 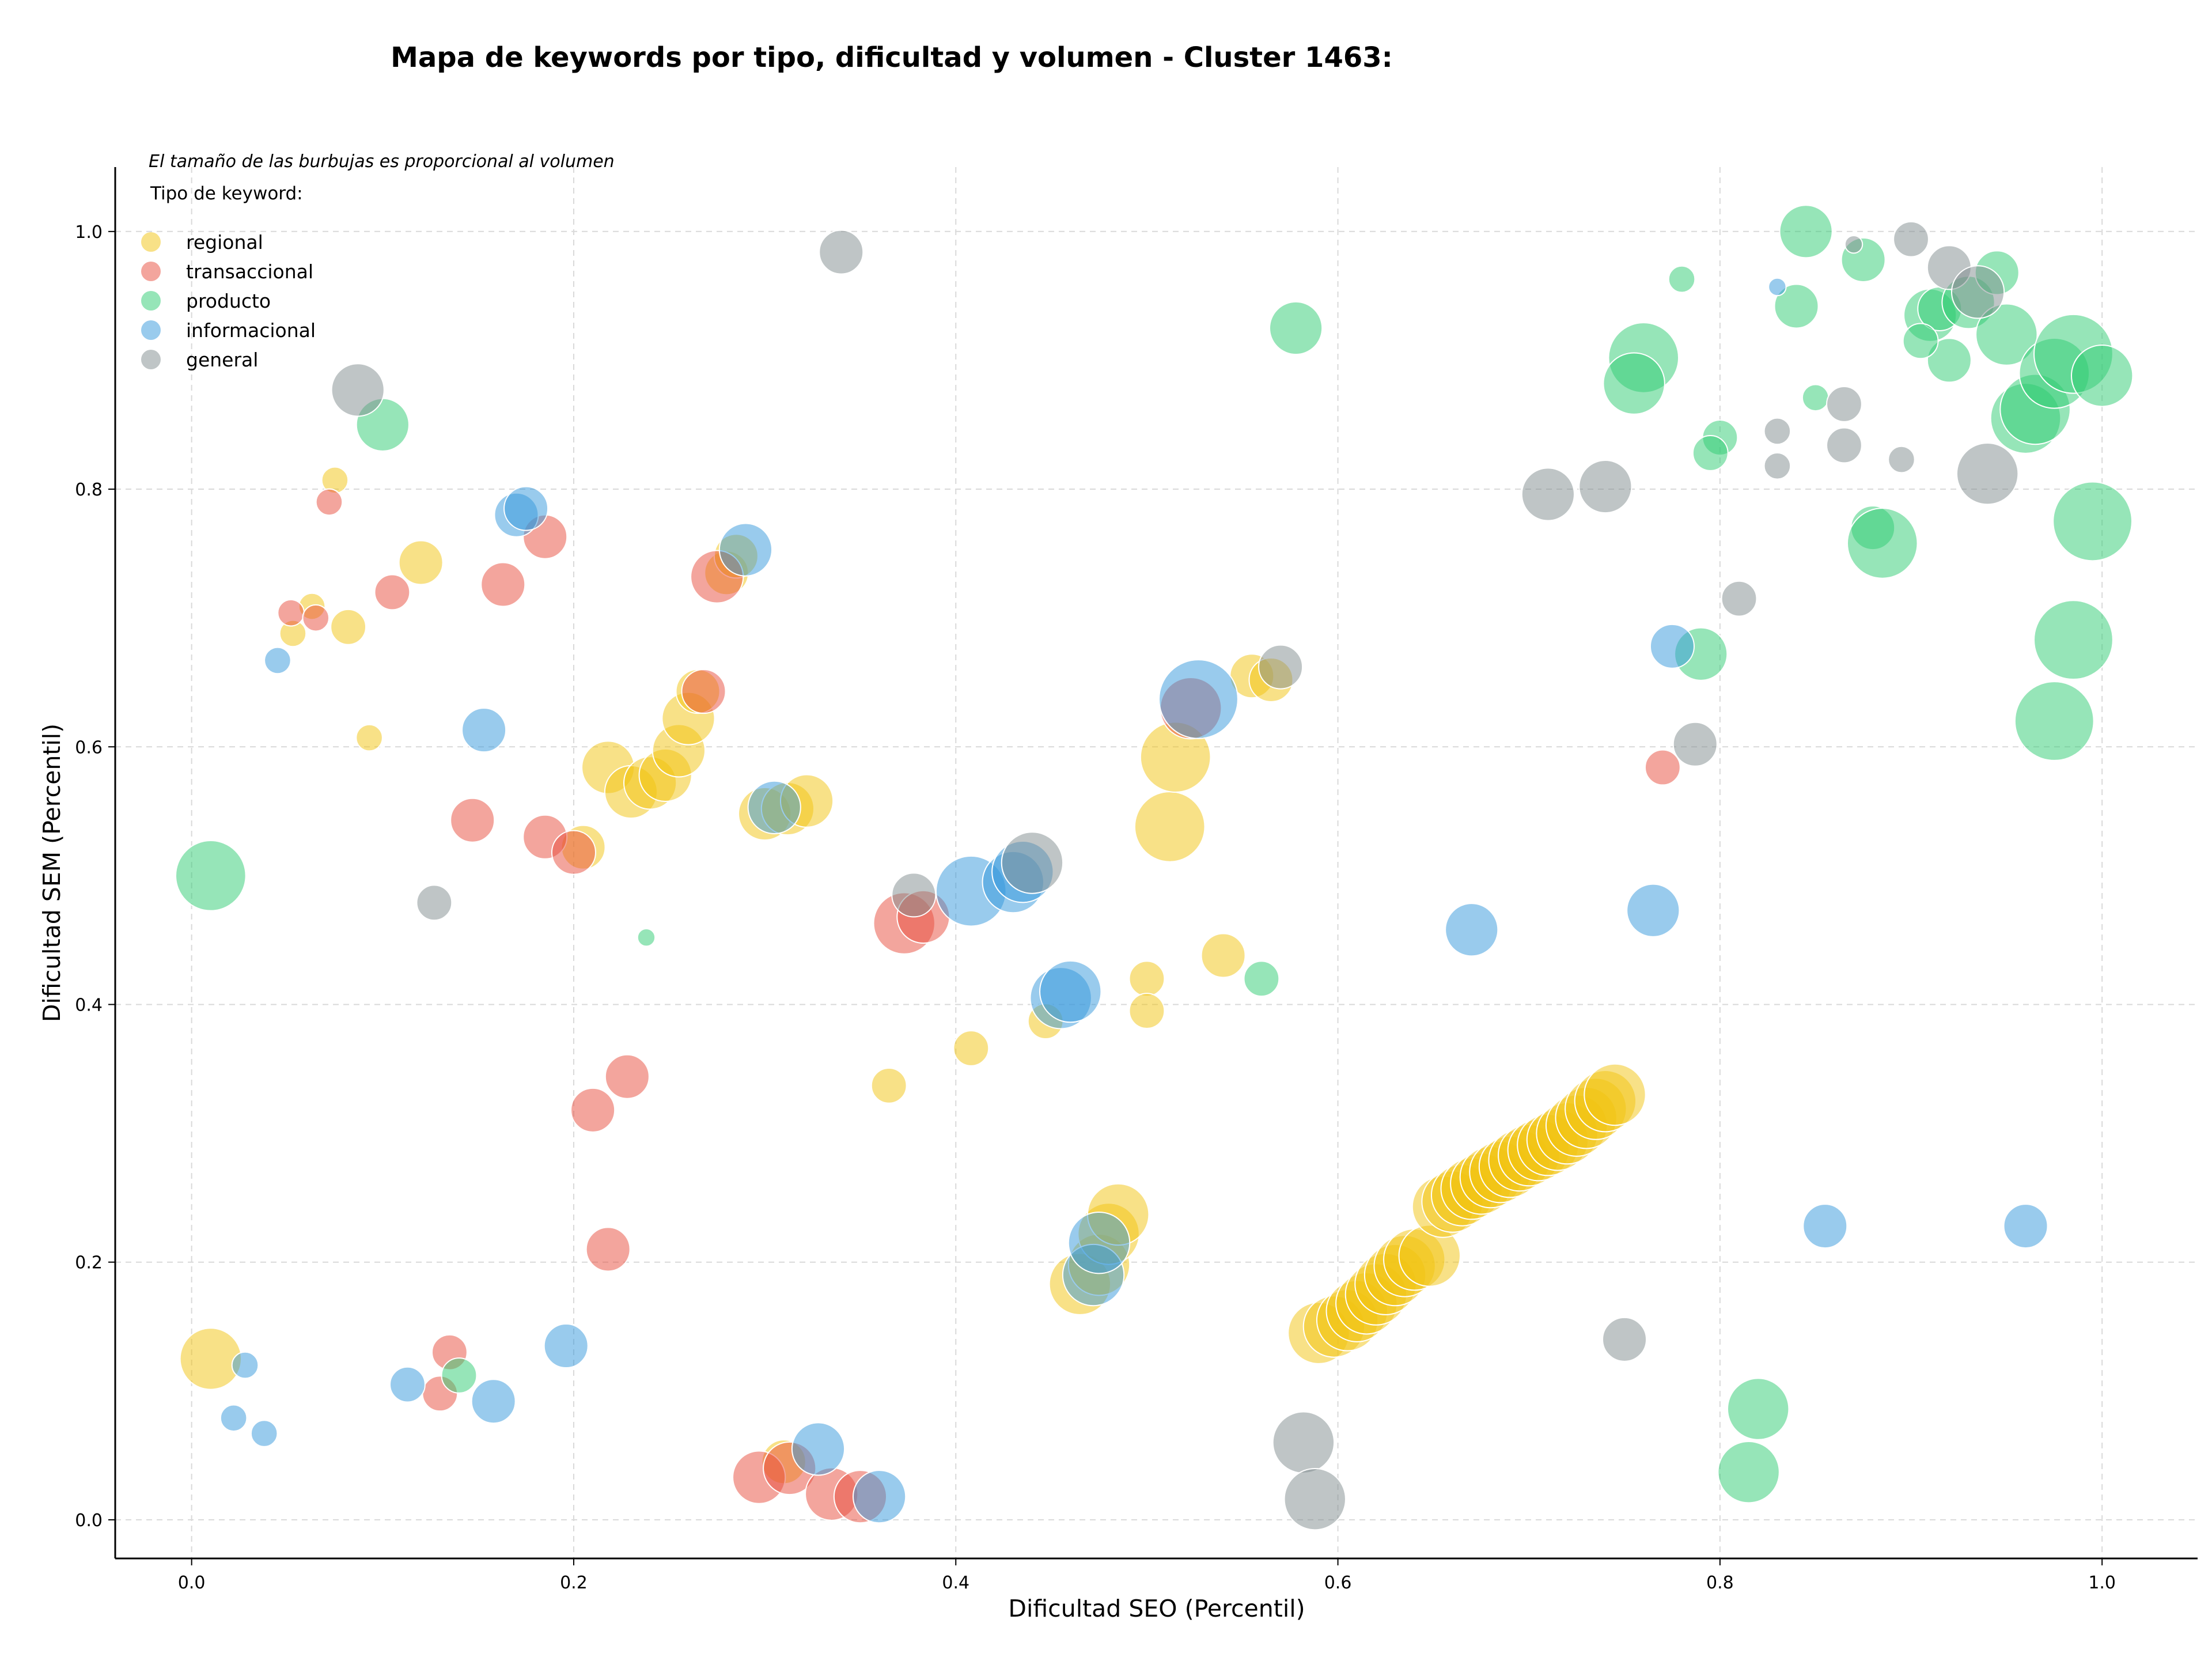 I want to click on y-tick-label: 0.8, so click(x=89, y=490).